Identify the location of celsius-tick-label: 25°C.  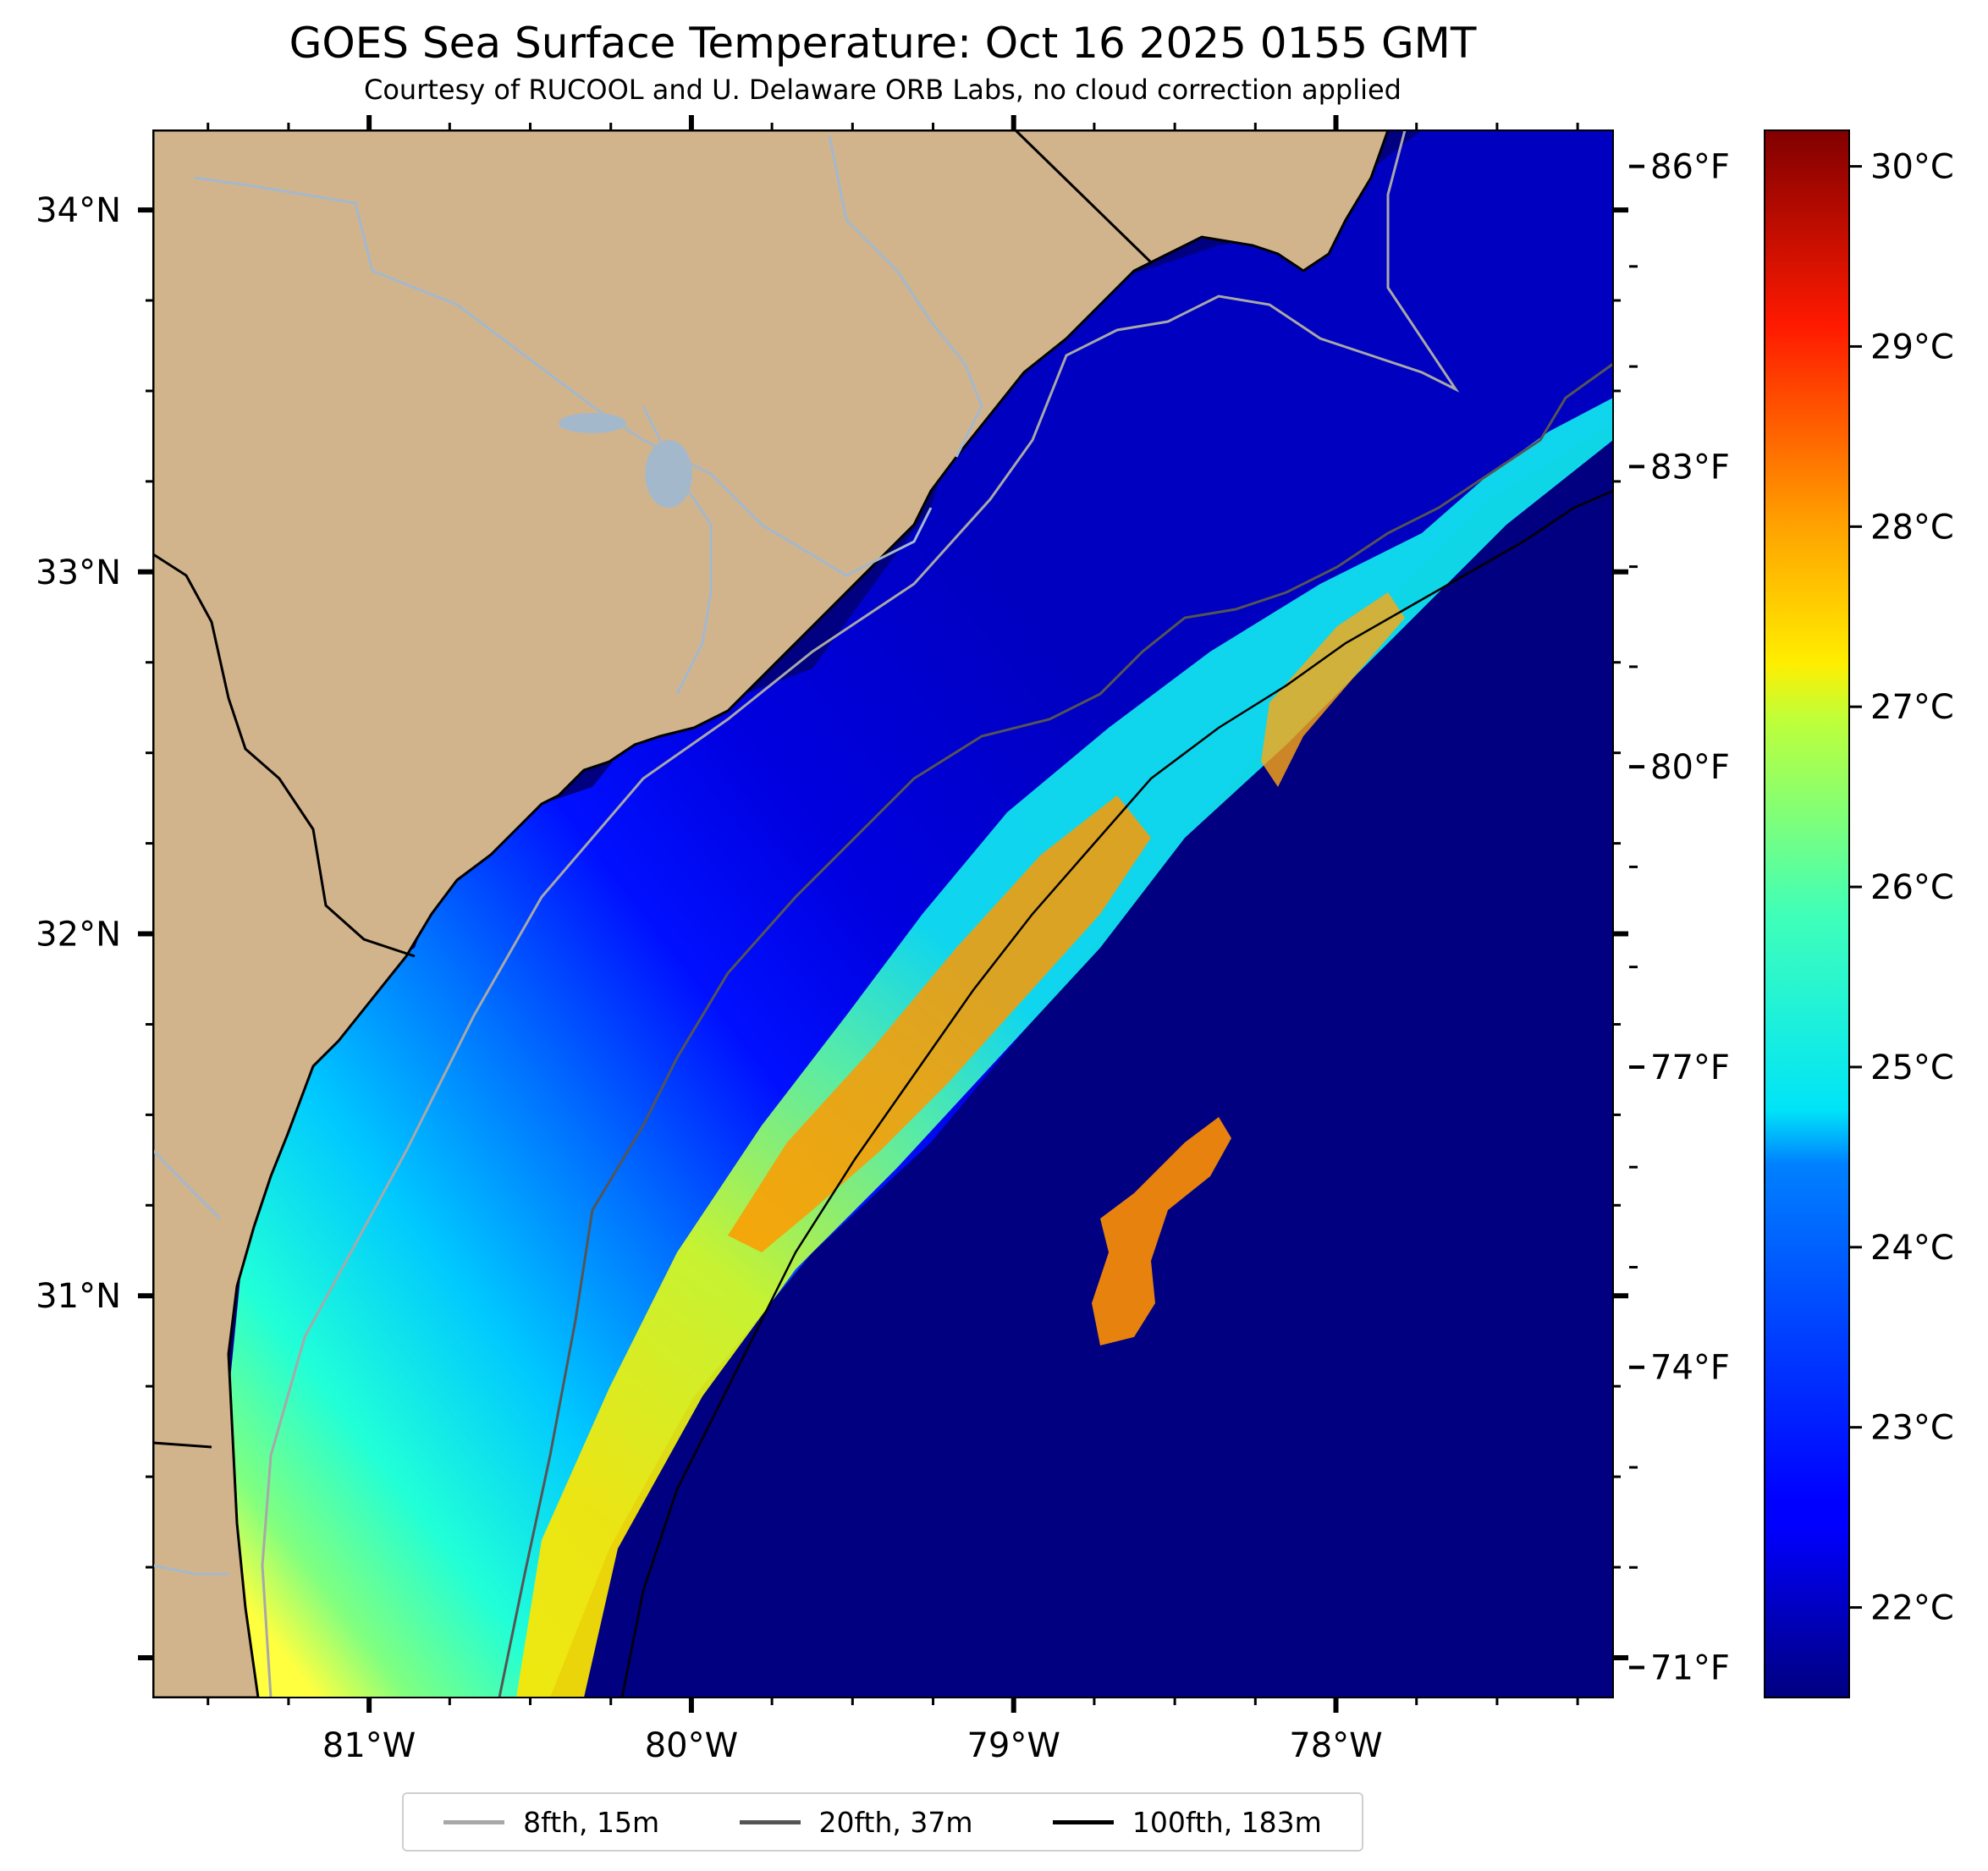
(1912, 1068).